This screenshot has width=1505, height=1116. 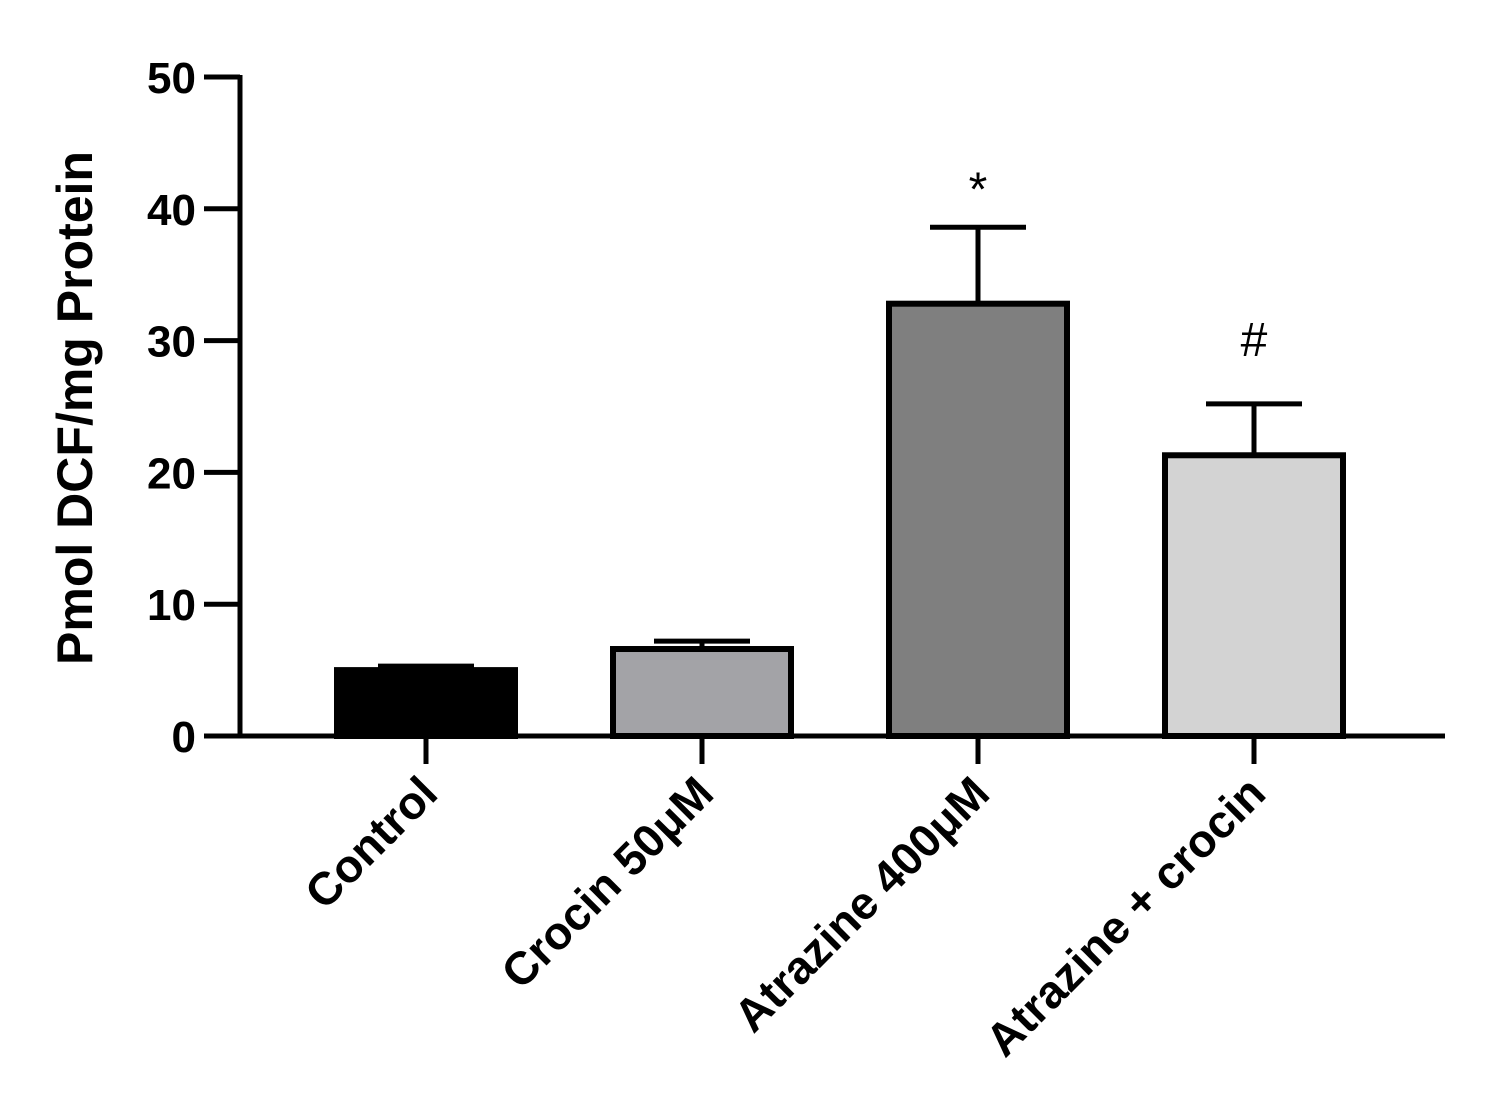 I want to click on x-tick-label: Atrazine 400μM, so click(x=861, y=903).